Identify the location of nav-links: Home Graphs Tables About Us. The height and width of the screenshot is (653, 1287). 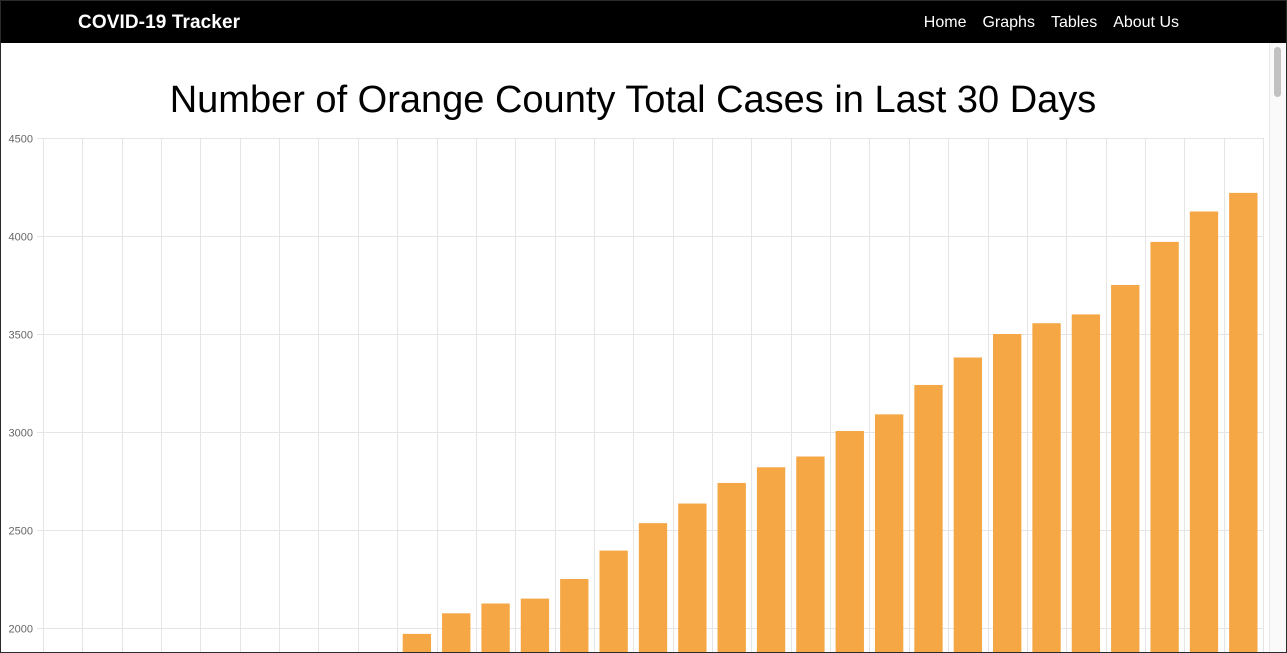
(1051, 23).